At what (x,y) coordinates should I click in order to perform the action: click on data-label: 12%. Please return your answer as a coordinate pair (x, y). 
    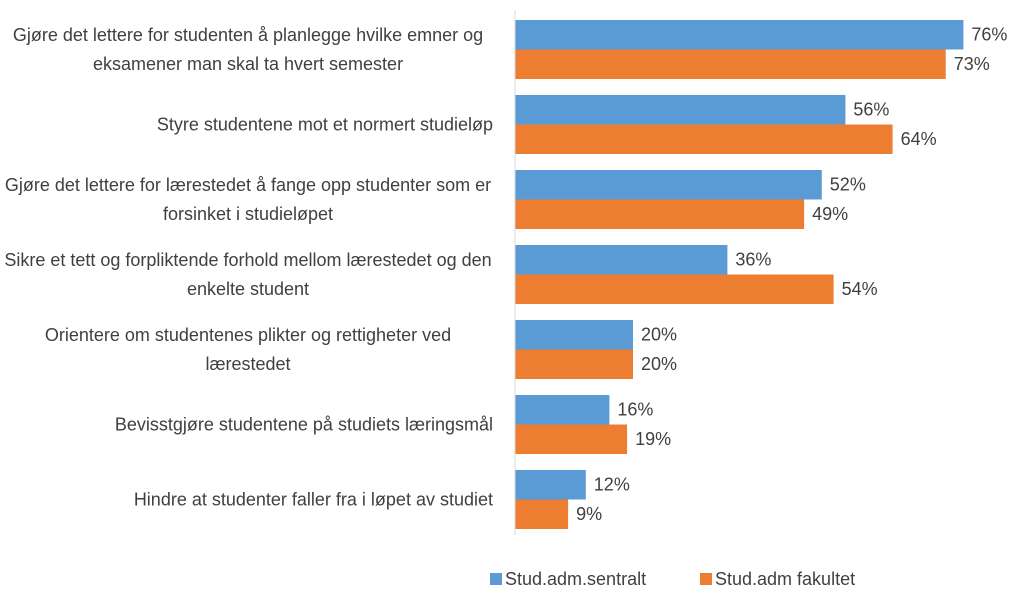
    Looking at the image, I should click on (612, 485).